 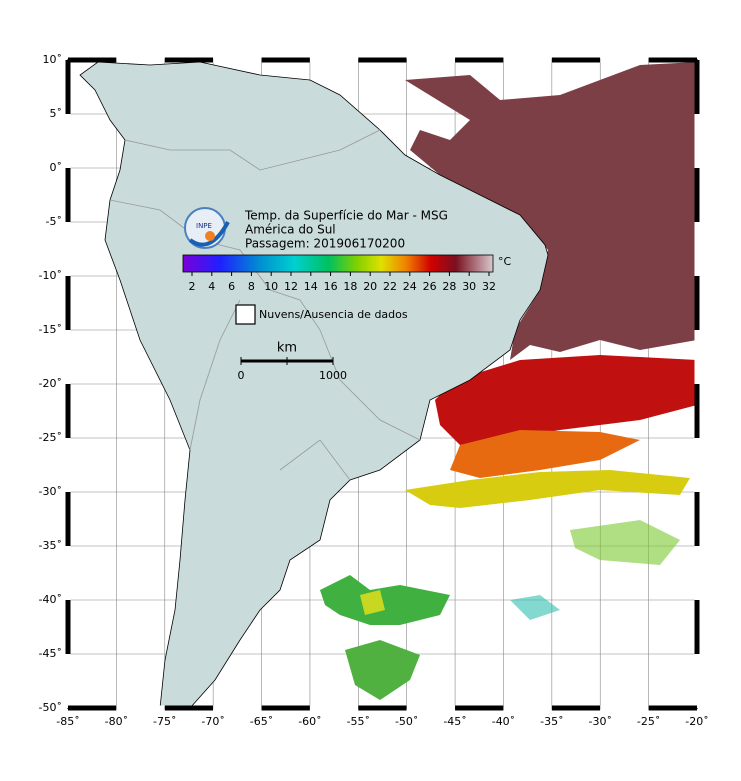 What do you see at coordinates (311, 286) in the screenshot?
I see `colorbar-tick-label: 14` at bounding box center [311, 286].